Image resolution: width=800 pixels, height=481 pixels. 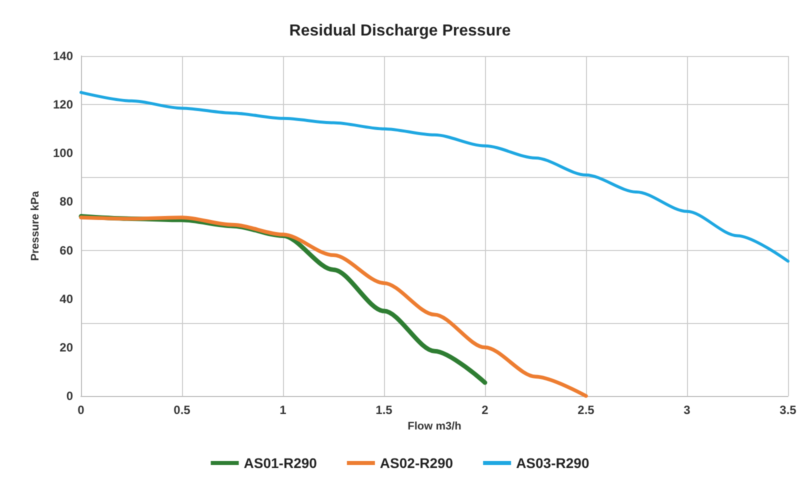 I want to click on y-tick-label: 140, so click(x=63, y=56).